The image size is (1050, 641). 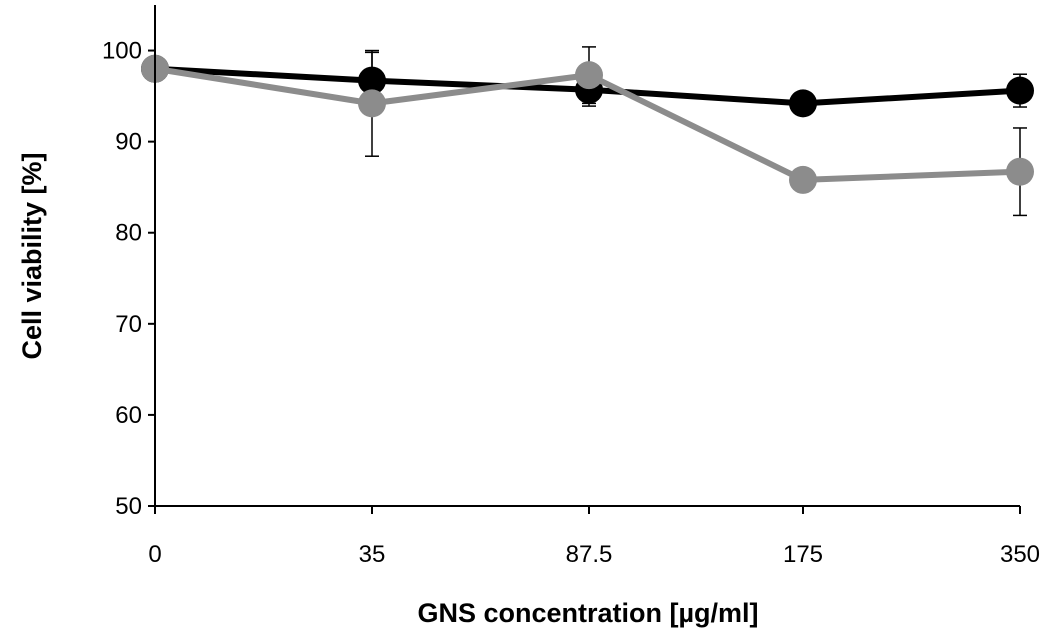 What do you see at coordinates (32, 255) in the screenshot?
I see `y-axis-title: Cell viability [%]` at bounding box center [32, 255].